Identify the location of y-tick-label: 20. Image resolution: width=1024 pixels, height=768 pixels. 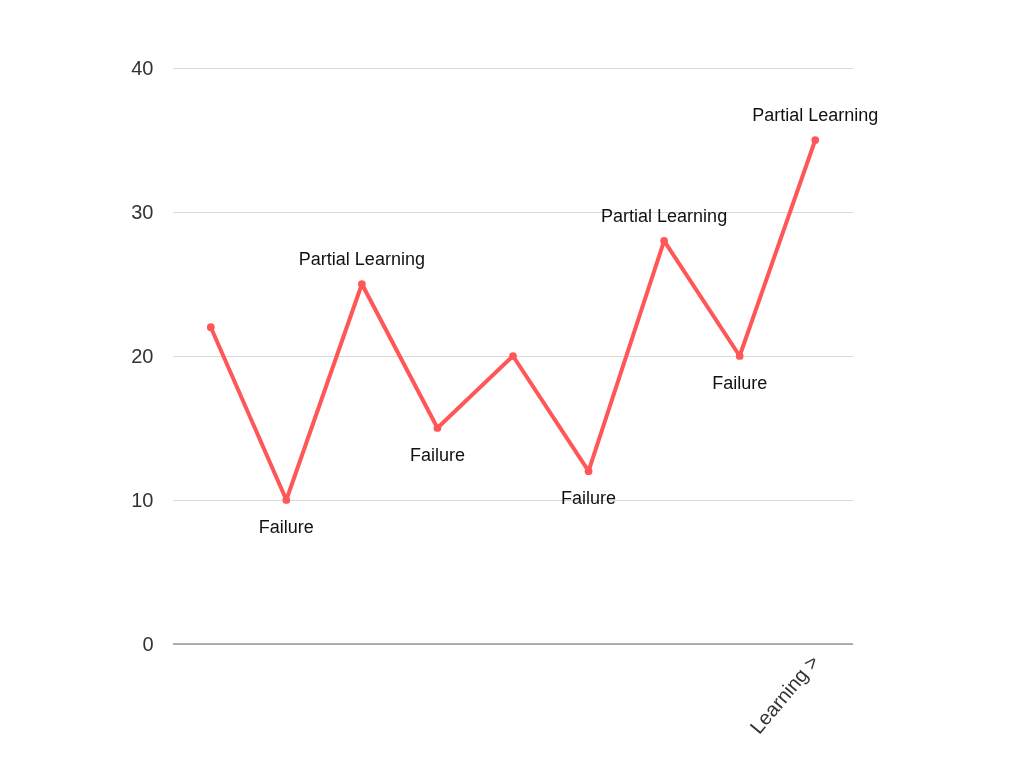
(142, 355).